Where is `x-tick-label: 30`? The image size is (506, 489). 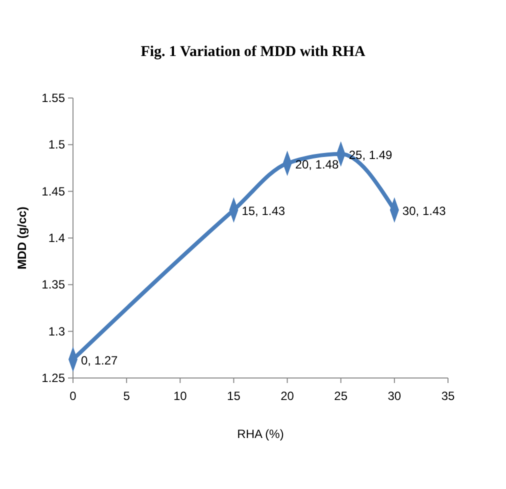 x-tick-label: 30 is located at coordinates (395, 396).